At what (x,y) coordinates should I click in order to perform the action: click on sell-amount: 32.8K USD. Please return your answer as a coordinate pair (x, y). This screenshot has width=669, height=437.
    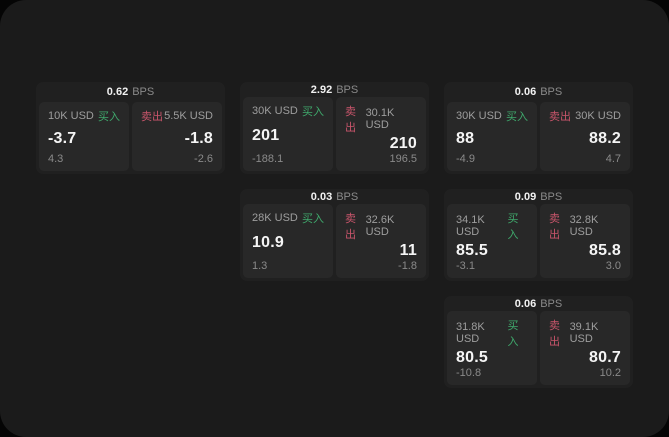
    Looking at the image, I should click on (584, 226).